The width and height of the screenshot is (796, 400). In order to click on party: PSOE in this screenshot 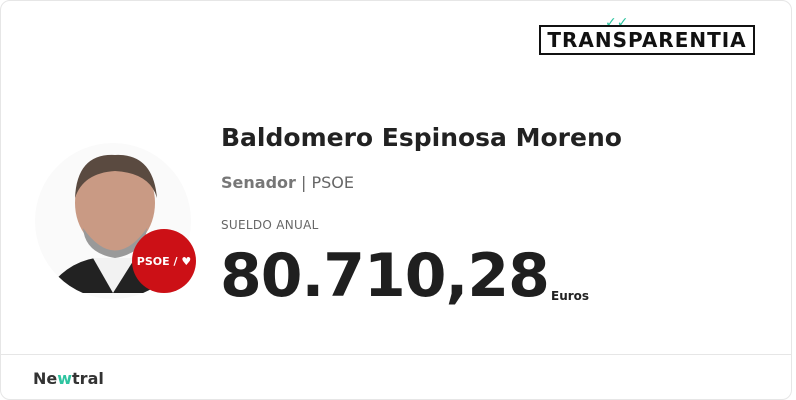, I will do `click(332, 182)`.